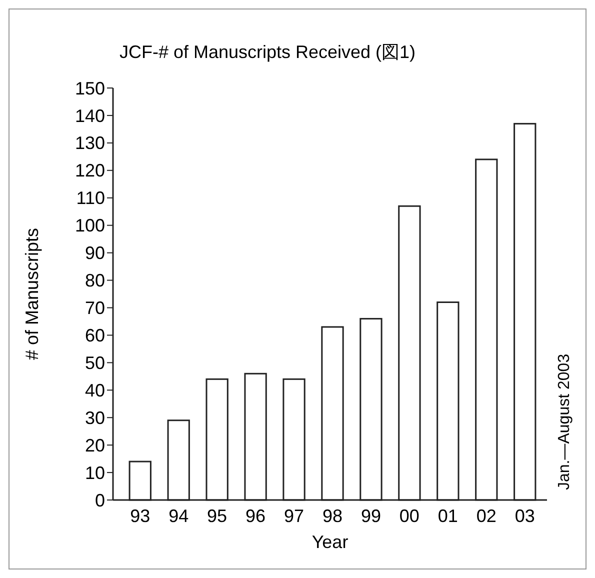  I want to click on x-tick-label: 98, so click(332, 516).